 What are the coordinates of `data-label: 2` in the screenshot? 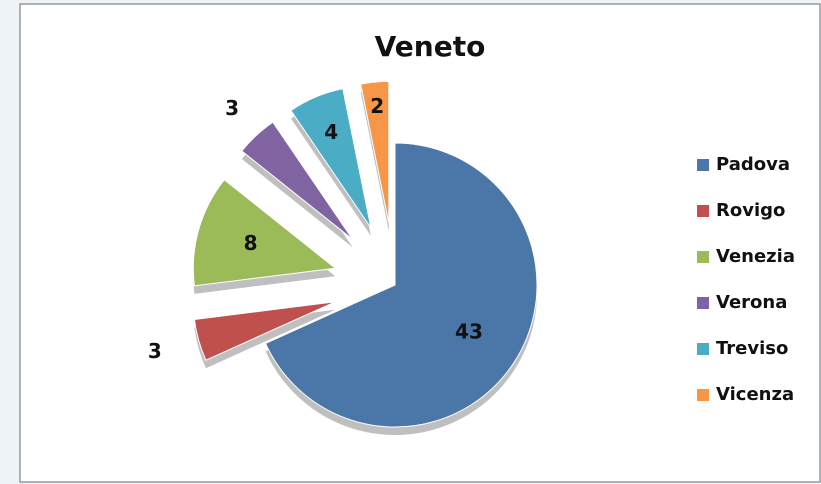 It's located at (377, 106).